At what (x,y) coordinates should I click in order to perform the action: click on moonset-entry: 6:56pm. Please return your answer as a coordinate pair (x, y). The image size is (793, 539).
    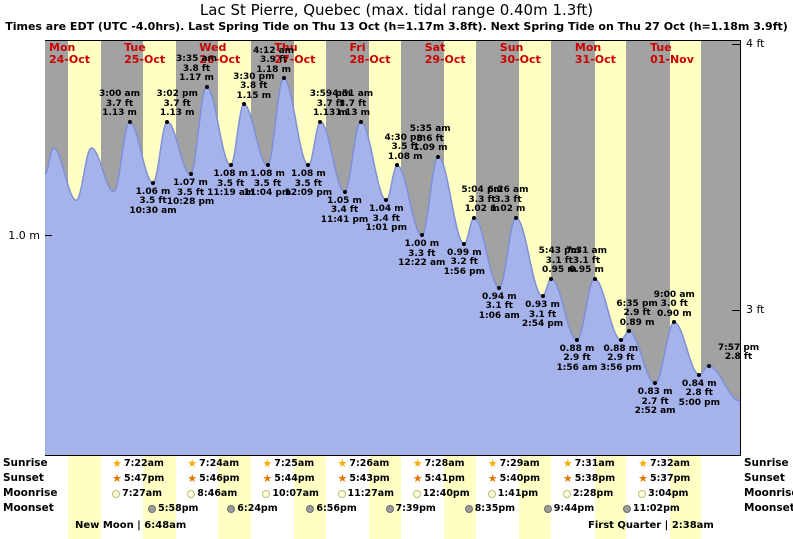
    Looking at the image, I should click on (331, 508).